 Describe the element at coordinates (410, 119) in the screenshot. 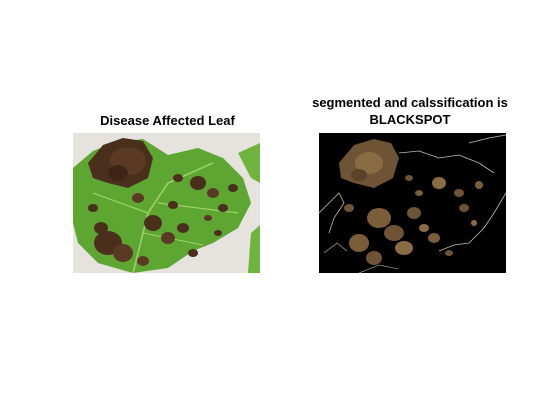

I see `right-title-line2: BLACKSPOT` at that location.